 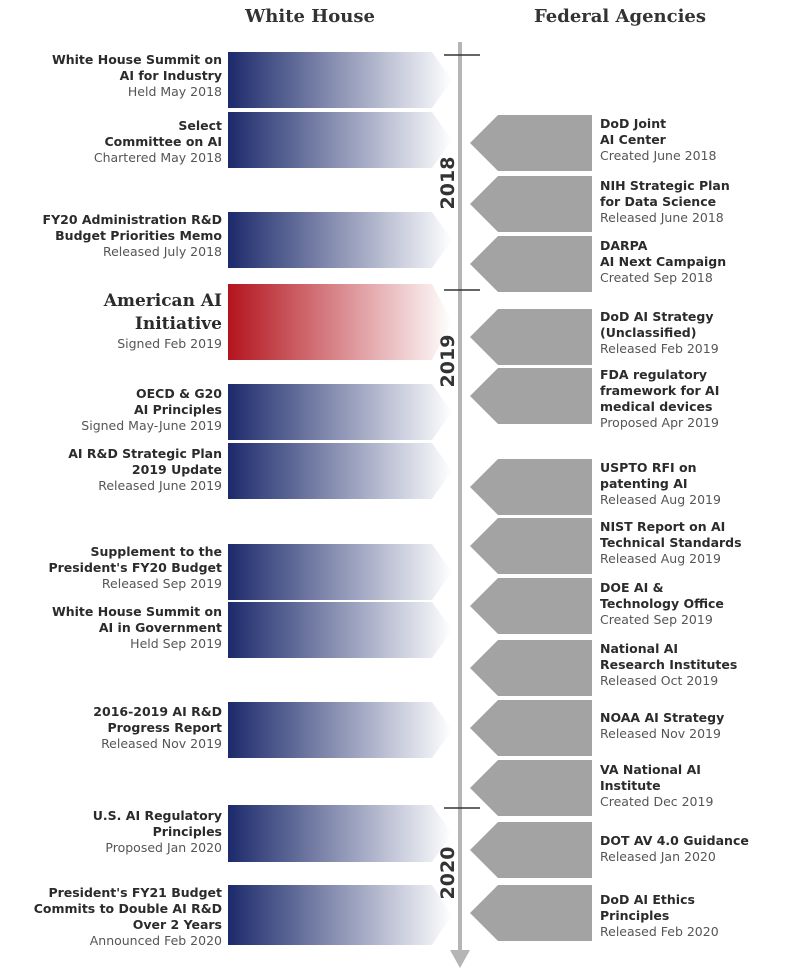 What do you see at coordinates (462, 505) in the screenshot?
I see `timeline-axis` at bounding box center [462, 505].